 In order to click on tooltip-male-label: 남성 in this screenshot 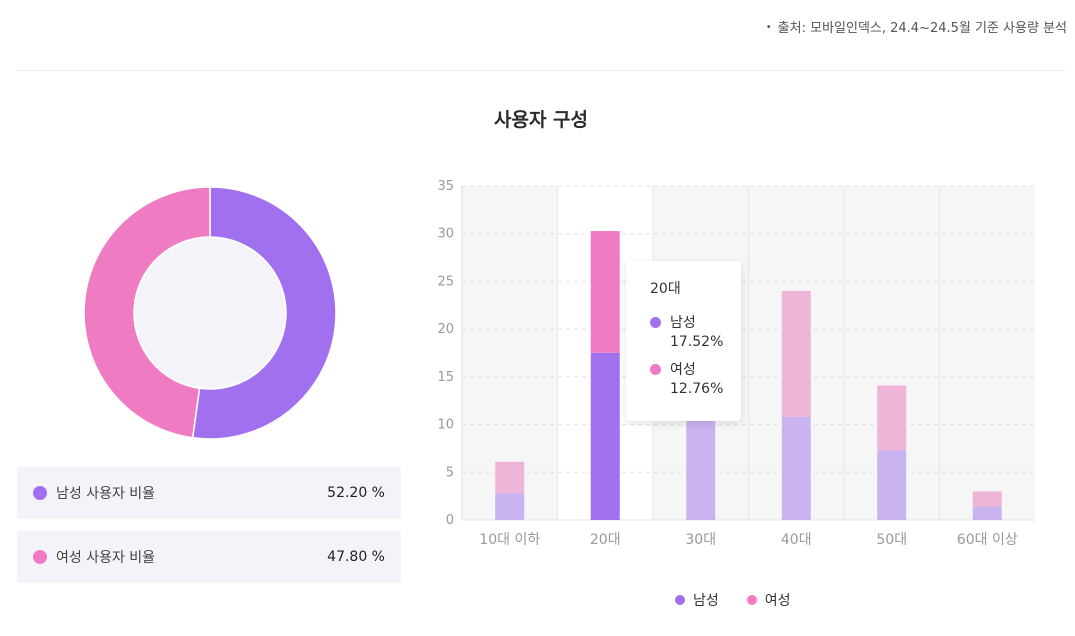, I will do `click(683, 323)`.